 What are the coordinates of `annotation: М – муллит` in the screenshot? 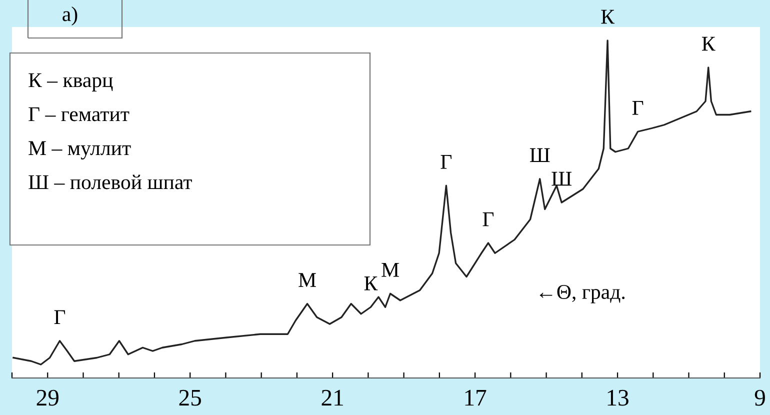 It's located at (79, 150).